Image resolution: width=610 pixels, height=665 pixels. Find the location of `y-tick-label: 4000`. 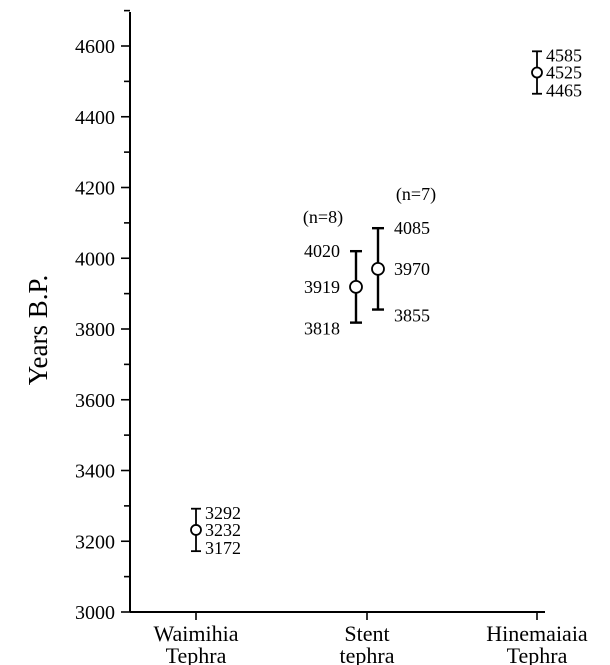

y-tick-label: 4000 is located at coordinates (95, 259).